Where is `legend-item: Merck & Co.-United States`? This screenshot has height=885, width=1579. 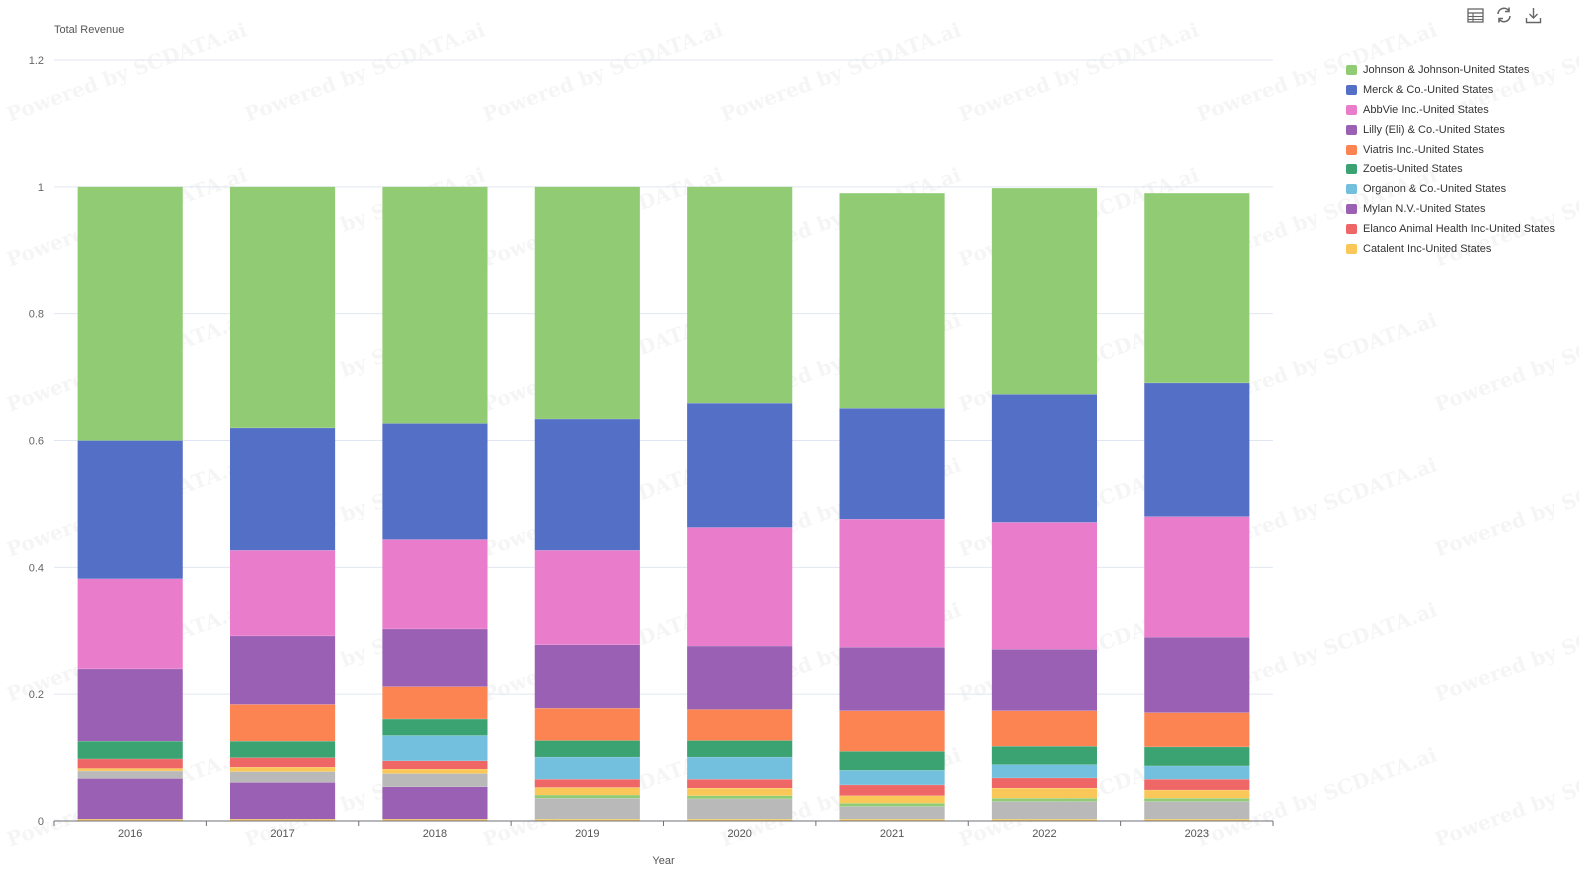 legend-item: Merck & Co.-United States is located at coordinates (1450, 90).